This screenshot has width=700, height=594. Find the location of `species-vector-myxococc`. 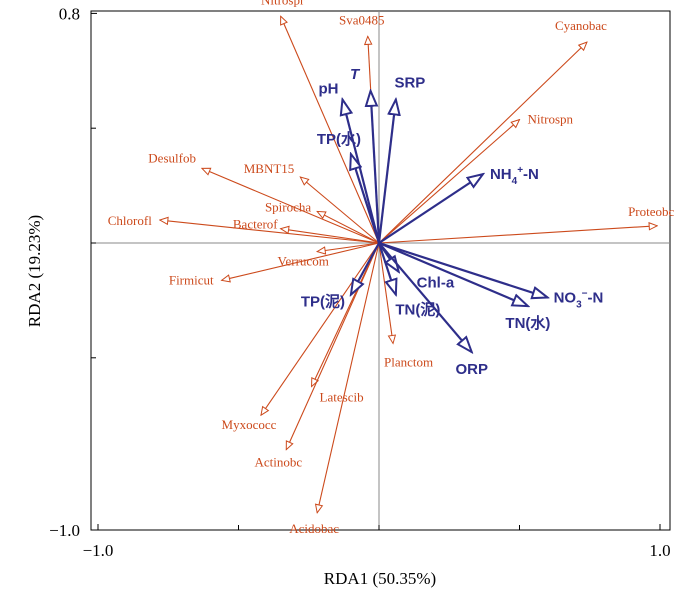

species-vector-myxococc is located at coordinates (320, 328).